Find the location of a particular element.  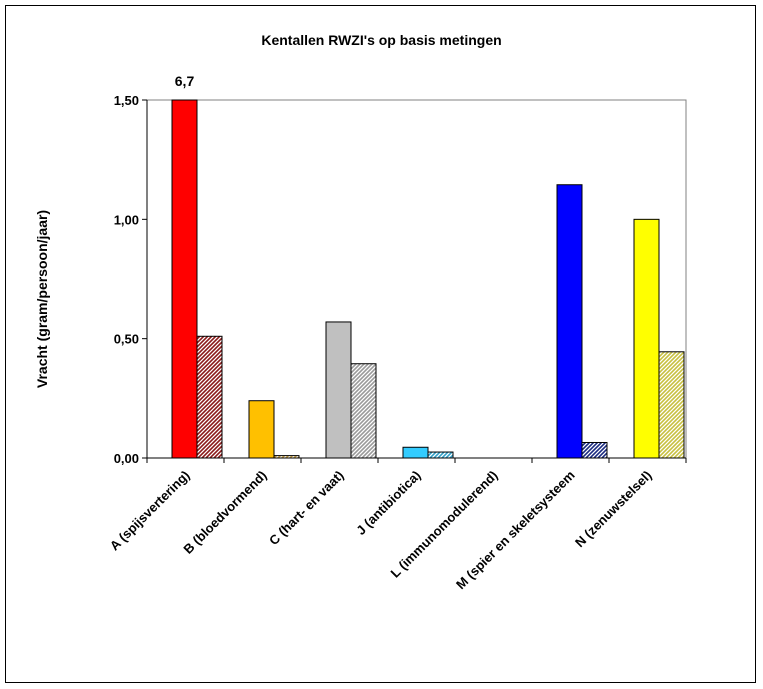

chart-title: Kentallen RWZI's op basis metingen is located at coordinates (381, 40).